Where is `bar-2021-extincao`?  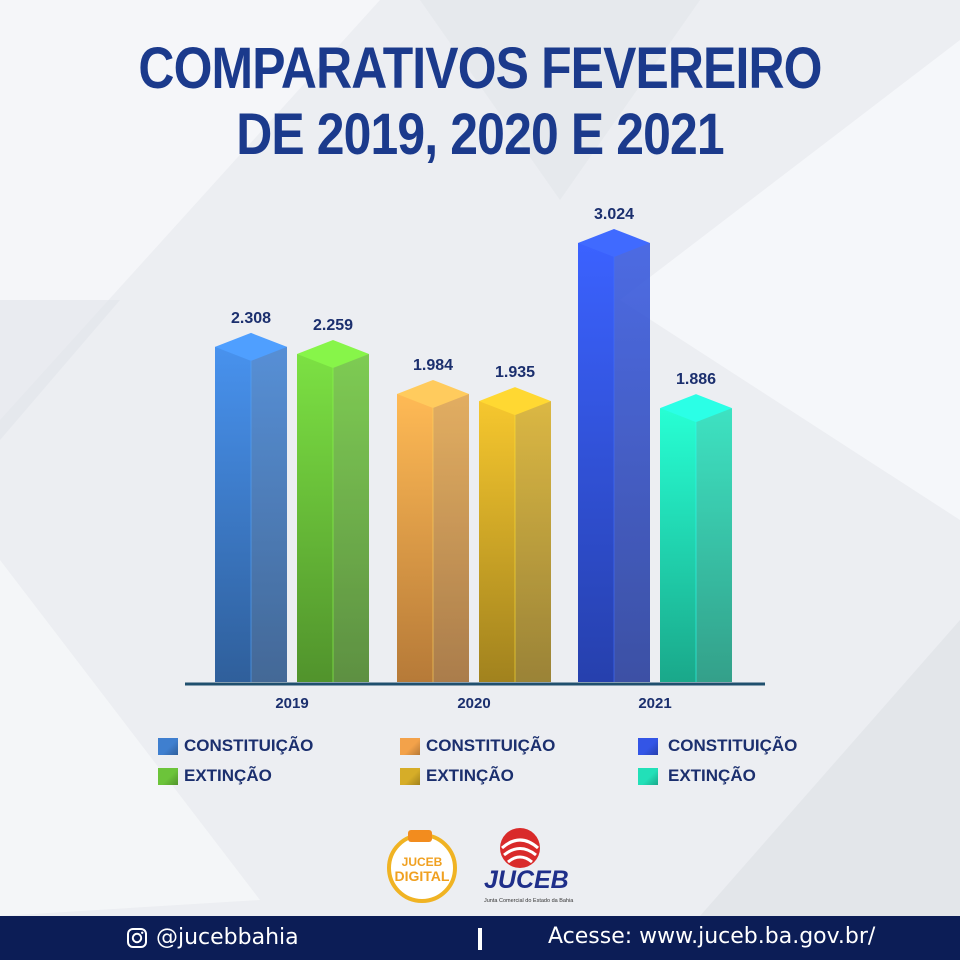
bar-2021-extincao is located at coordinates (696, 538).